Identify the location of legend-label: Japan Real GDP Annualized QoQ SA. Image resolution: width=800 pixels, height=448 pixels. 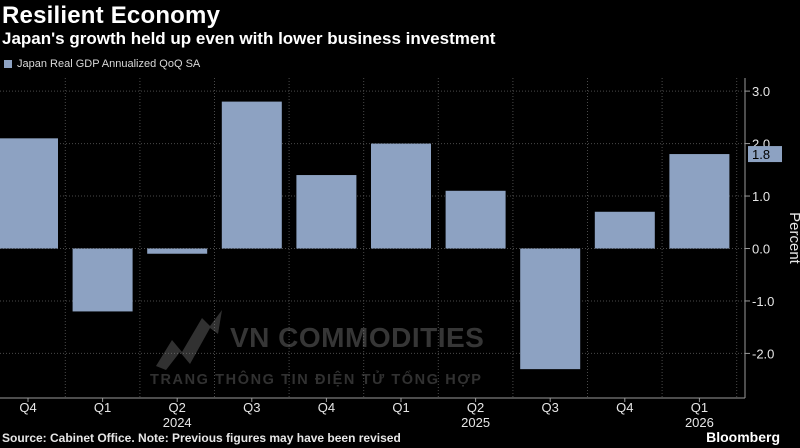
(109, 64).